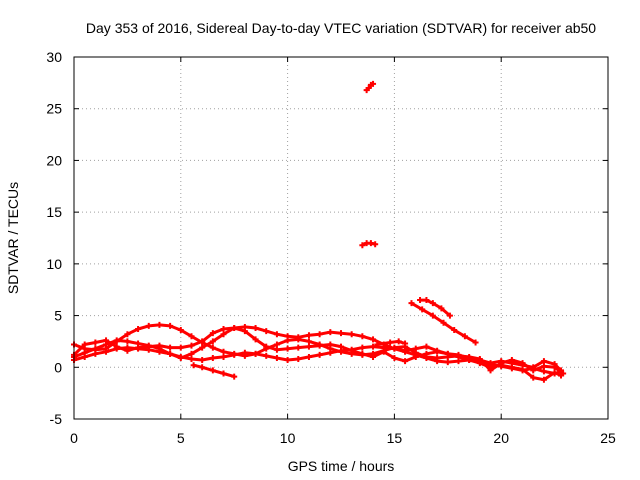 This screenshot has height=480, width=640. I want to click on x-tick-label: 20, so click(501, 438).